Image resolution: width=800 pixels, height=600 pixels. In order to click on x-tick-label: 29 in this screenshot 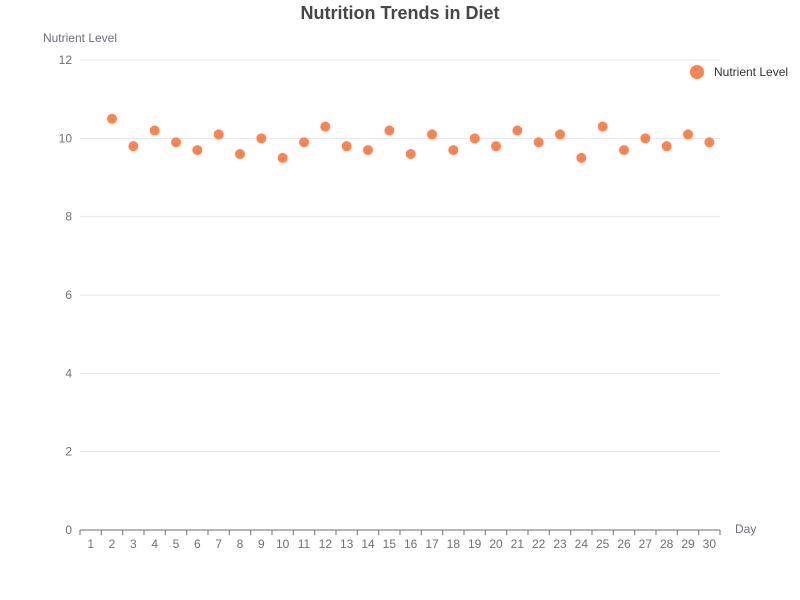, I will do `click(688, 544)`.